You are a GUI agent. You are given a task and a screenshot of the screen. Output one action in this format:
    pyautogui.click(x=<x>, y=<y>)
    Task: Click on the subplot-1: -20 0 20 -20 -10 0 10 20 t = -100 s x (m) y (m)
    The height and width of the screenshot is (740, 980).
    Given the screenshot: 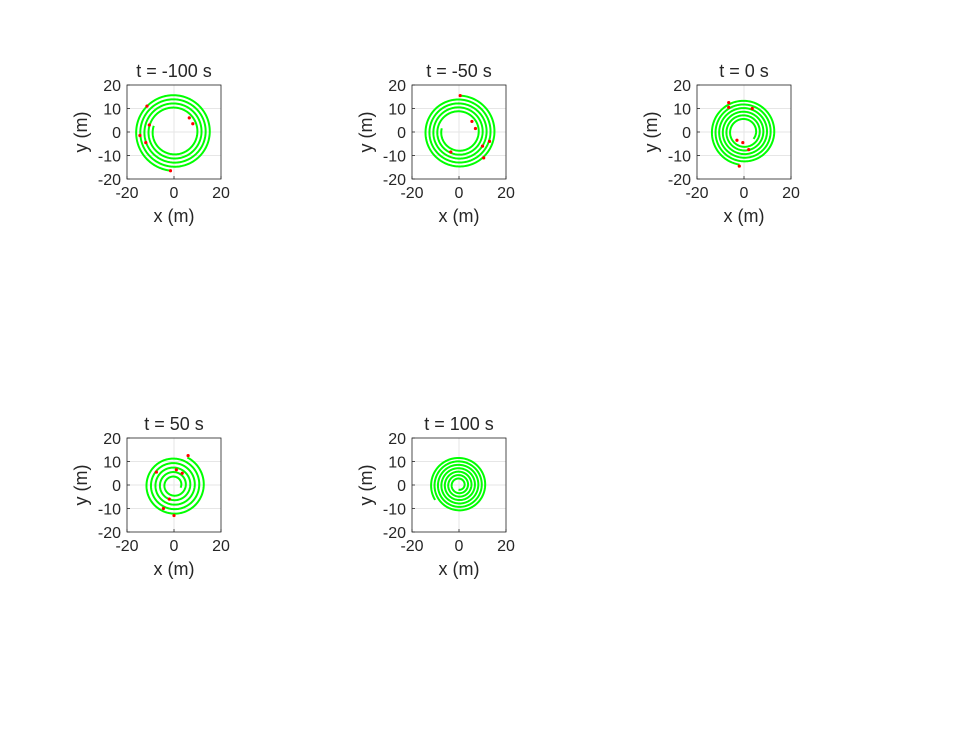 What is the action you would take?
    pyautogui.click(x=150, y=143)
    